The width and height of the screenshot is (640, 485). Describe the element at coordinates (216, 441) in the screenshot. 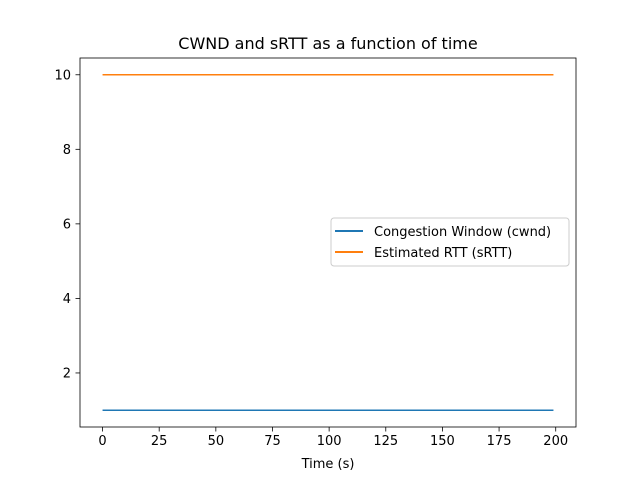

I see `x-tick-label: 50` at that location.